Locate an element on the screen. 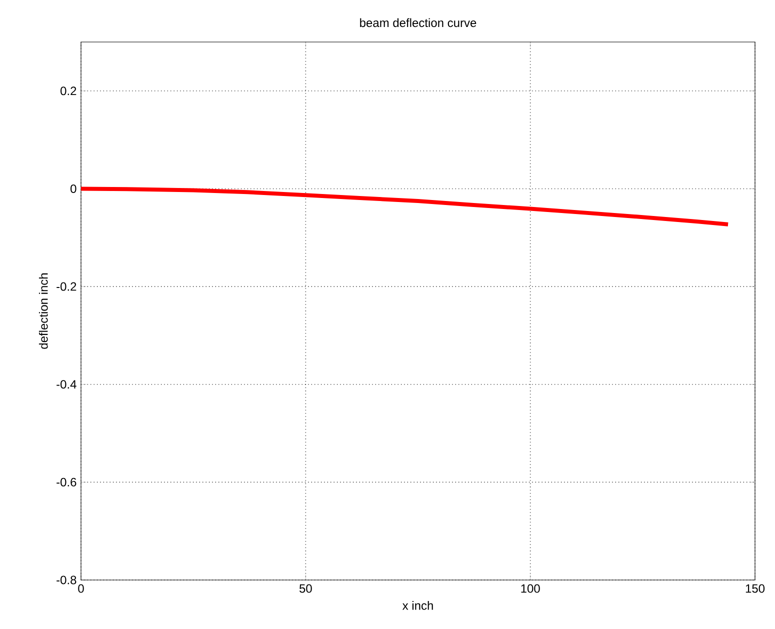 This screenshot has height=629, width=775. y-tick-label: 0 is located at coordinates (73, 188).